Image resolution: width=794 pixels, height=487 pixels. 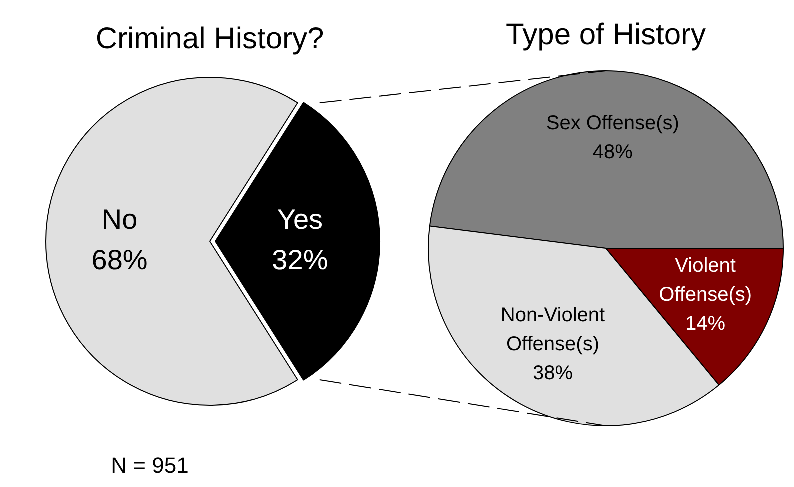 What do you see at coordinates (210, 39) in the screenshot?
I see `chart-title: Criminal History?` at bounding box center [210, 39].